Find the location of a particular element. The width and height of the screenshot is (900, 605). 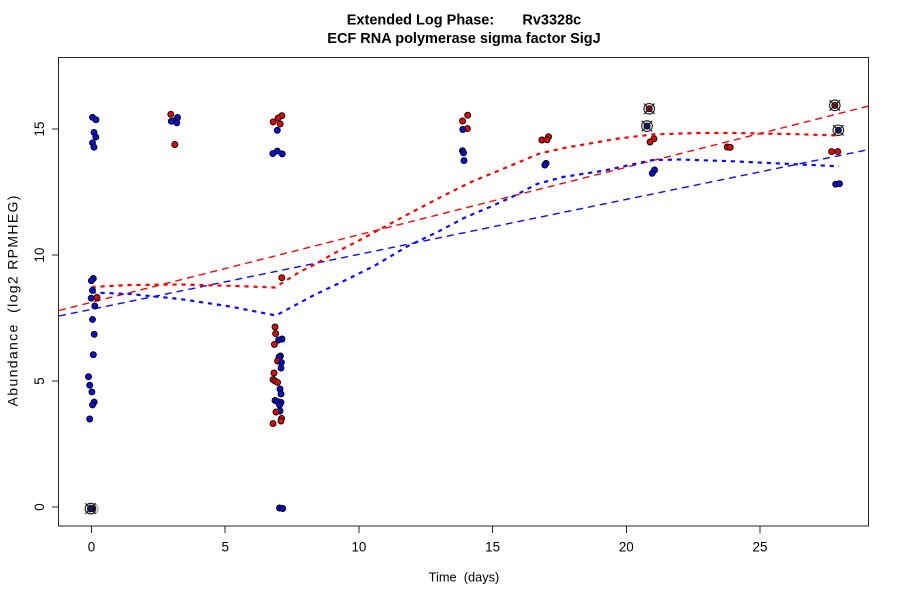

svg-text: Abundance (log2 RPMHEG) is located at coordinates (13, 300).